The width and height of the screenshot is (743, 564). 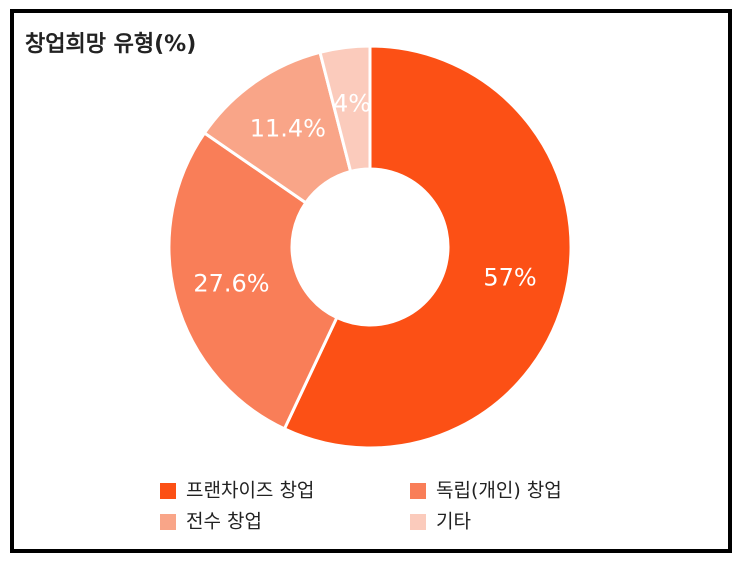 What do you see at coordinates (224, 522) in the screenshot?
I see `legend-label: 전수 창업` at bounding box center [224, 522].